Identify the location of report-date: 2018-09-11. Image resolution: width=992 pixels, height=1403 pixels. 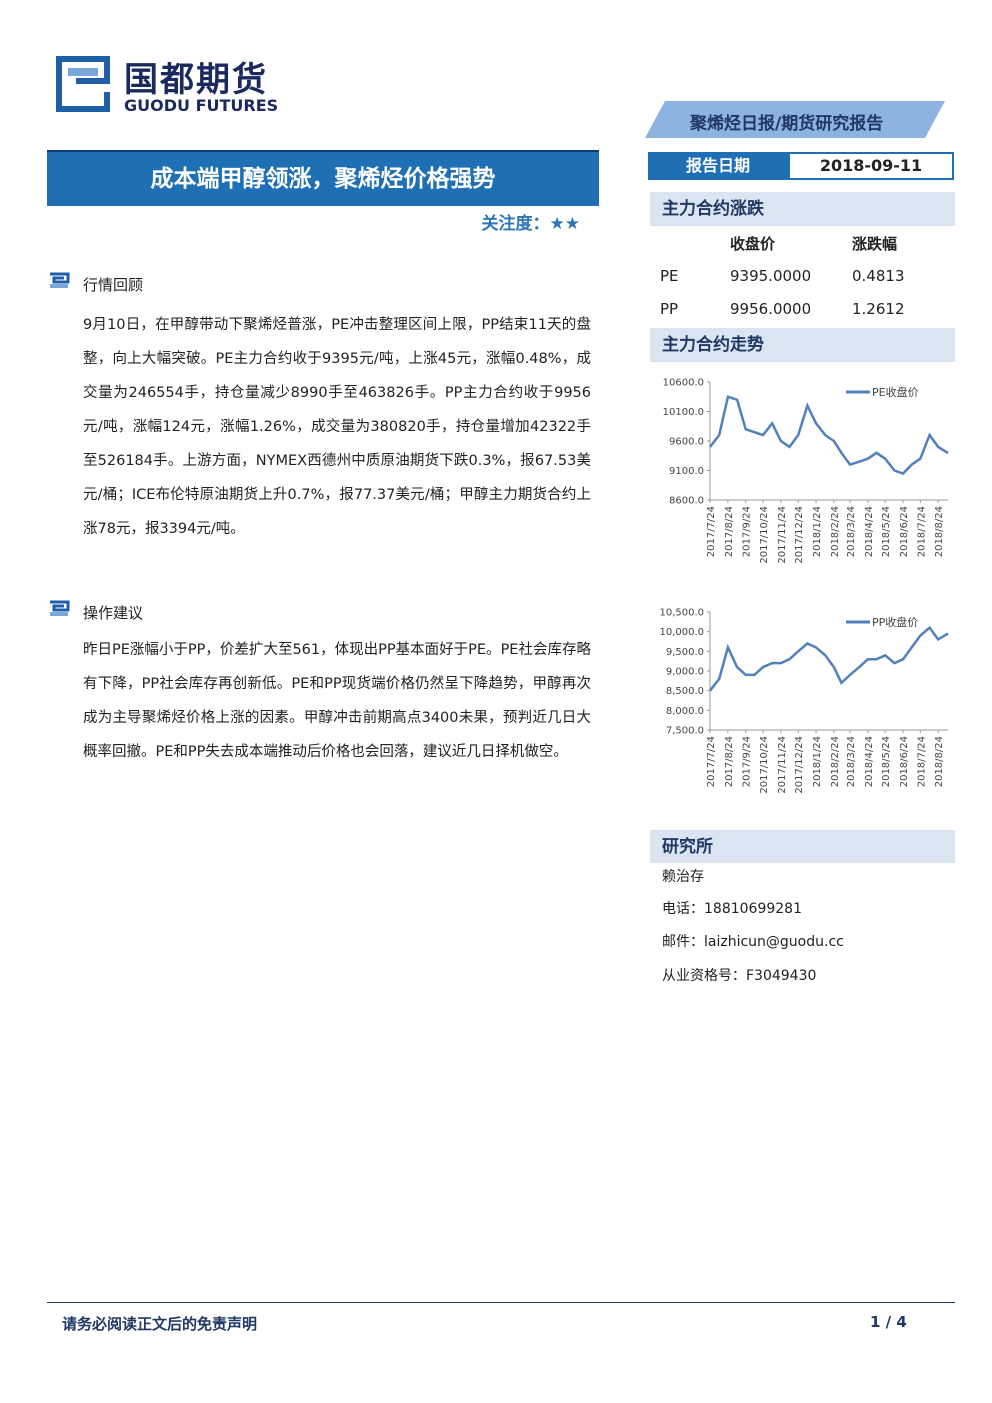
(871, 166).